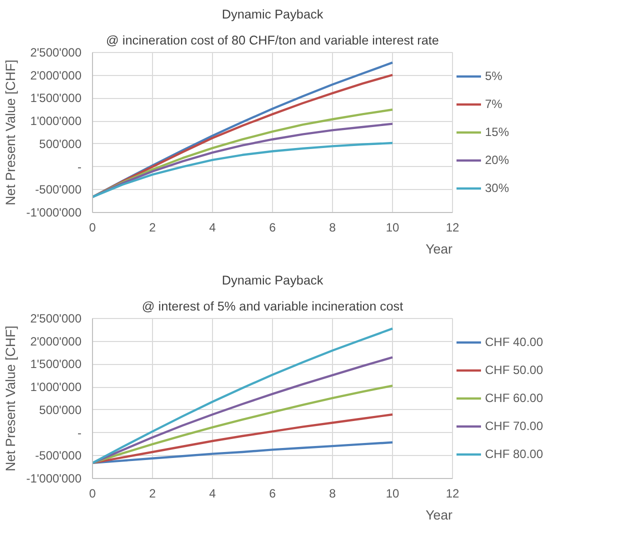 The height and width of the screenshot is (555, 620). I want to click on legend-label: 30%, so click(497, 188).